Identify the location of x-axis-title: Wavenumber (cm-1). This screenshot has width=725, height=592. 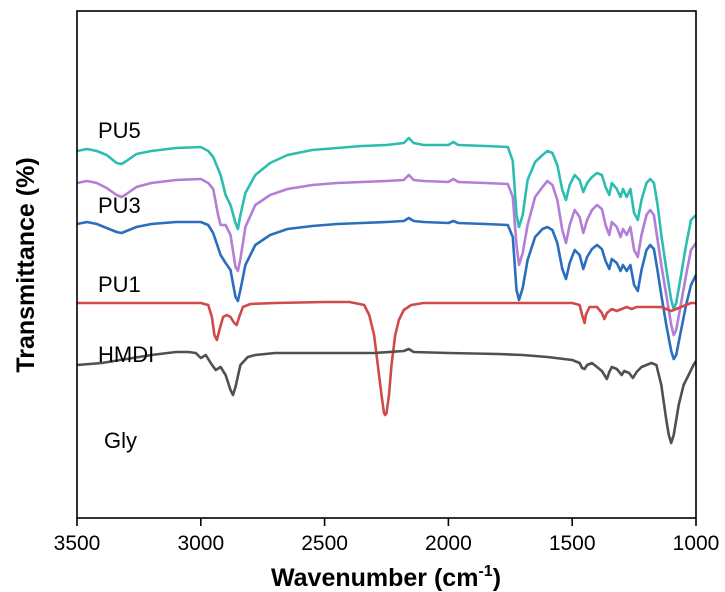
(386, 577).